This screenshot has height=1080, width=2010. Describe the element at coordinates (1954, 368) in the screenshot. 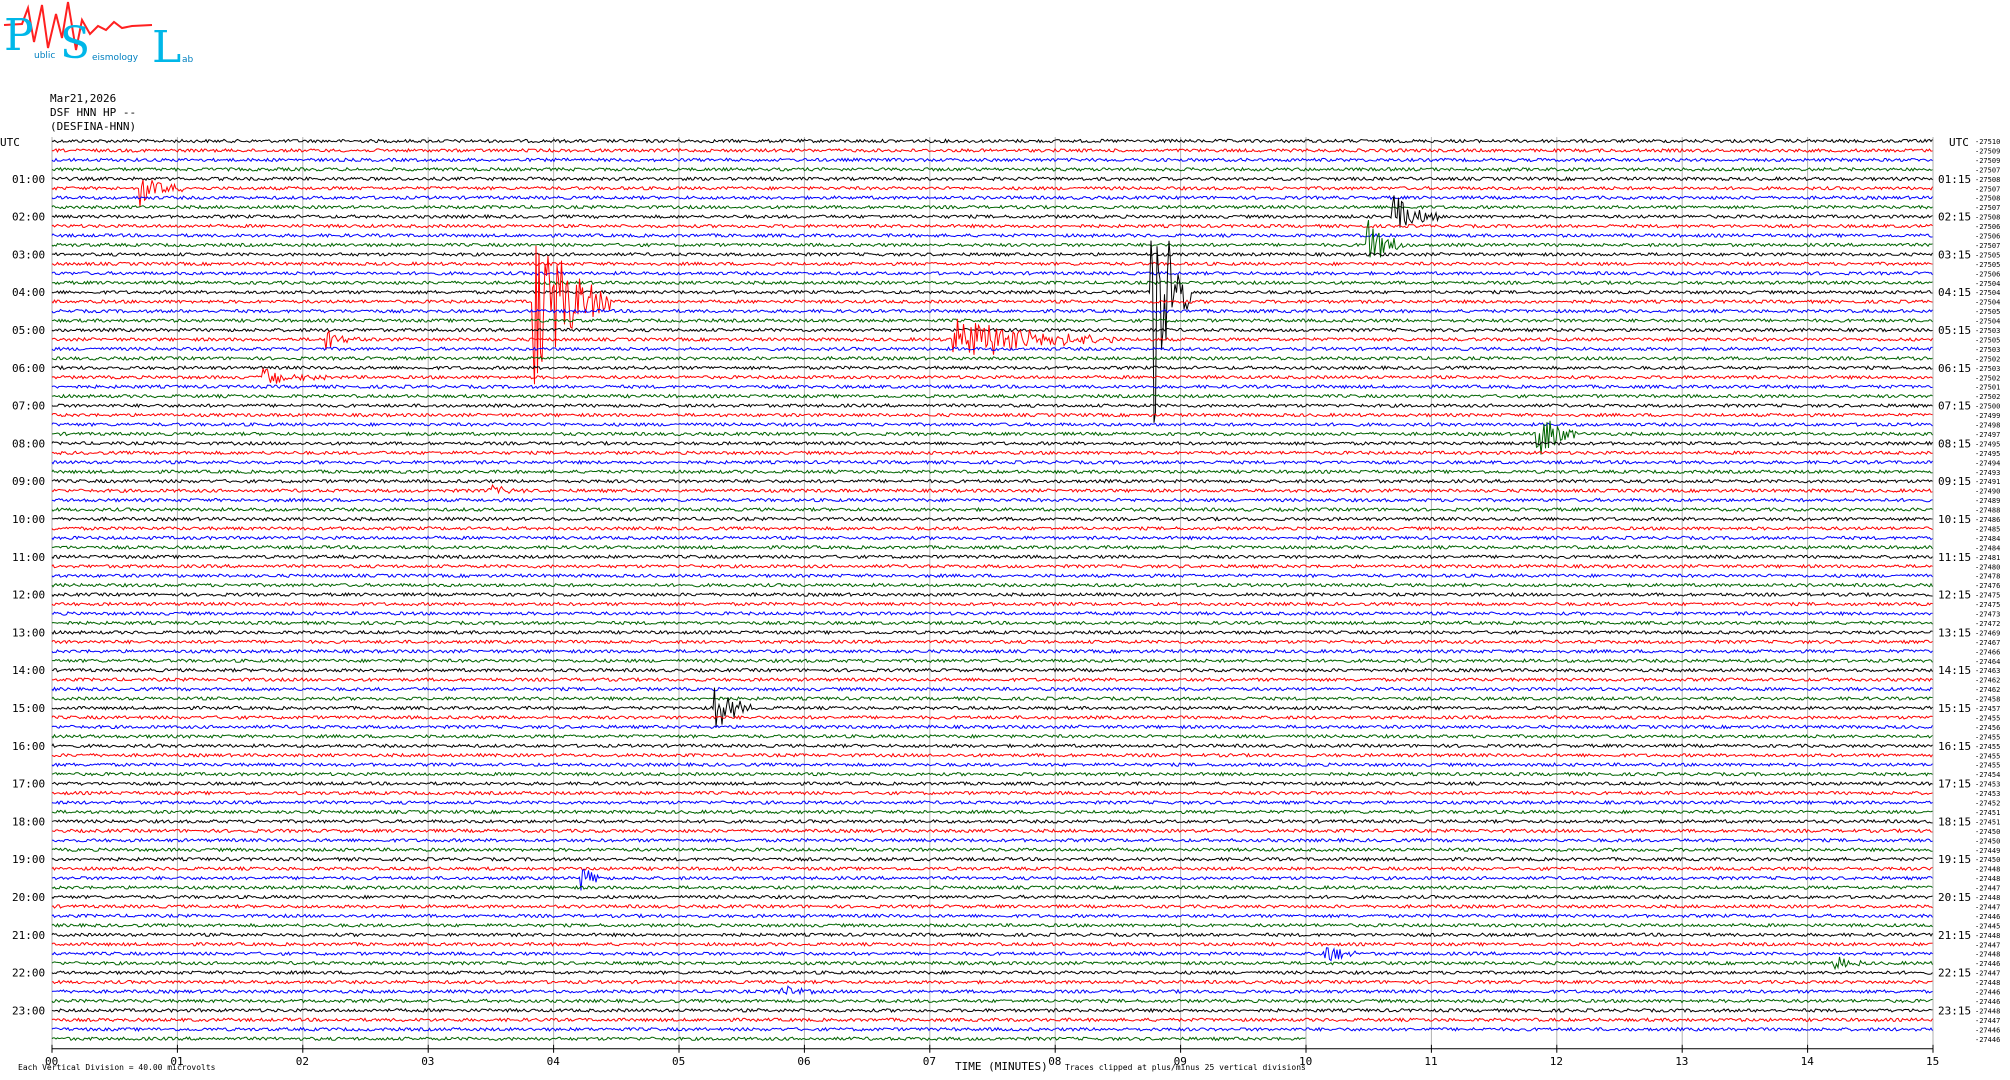

I see `hour-label-right: 06:15` at that location.